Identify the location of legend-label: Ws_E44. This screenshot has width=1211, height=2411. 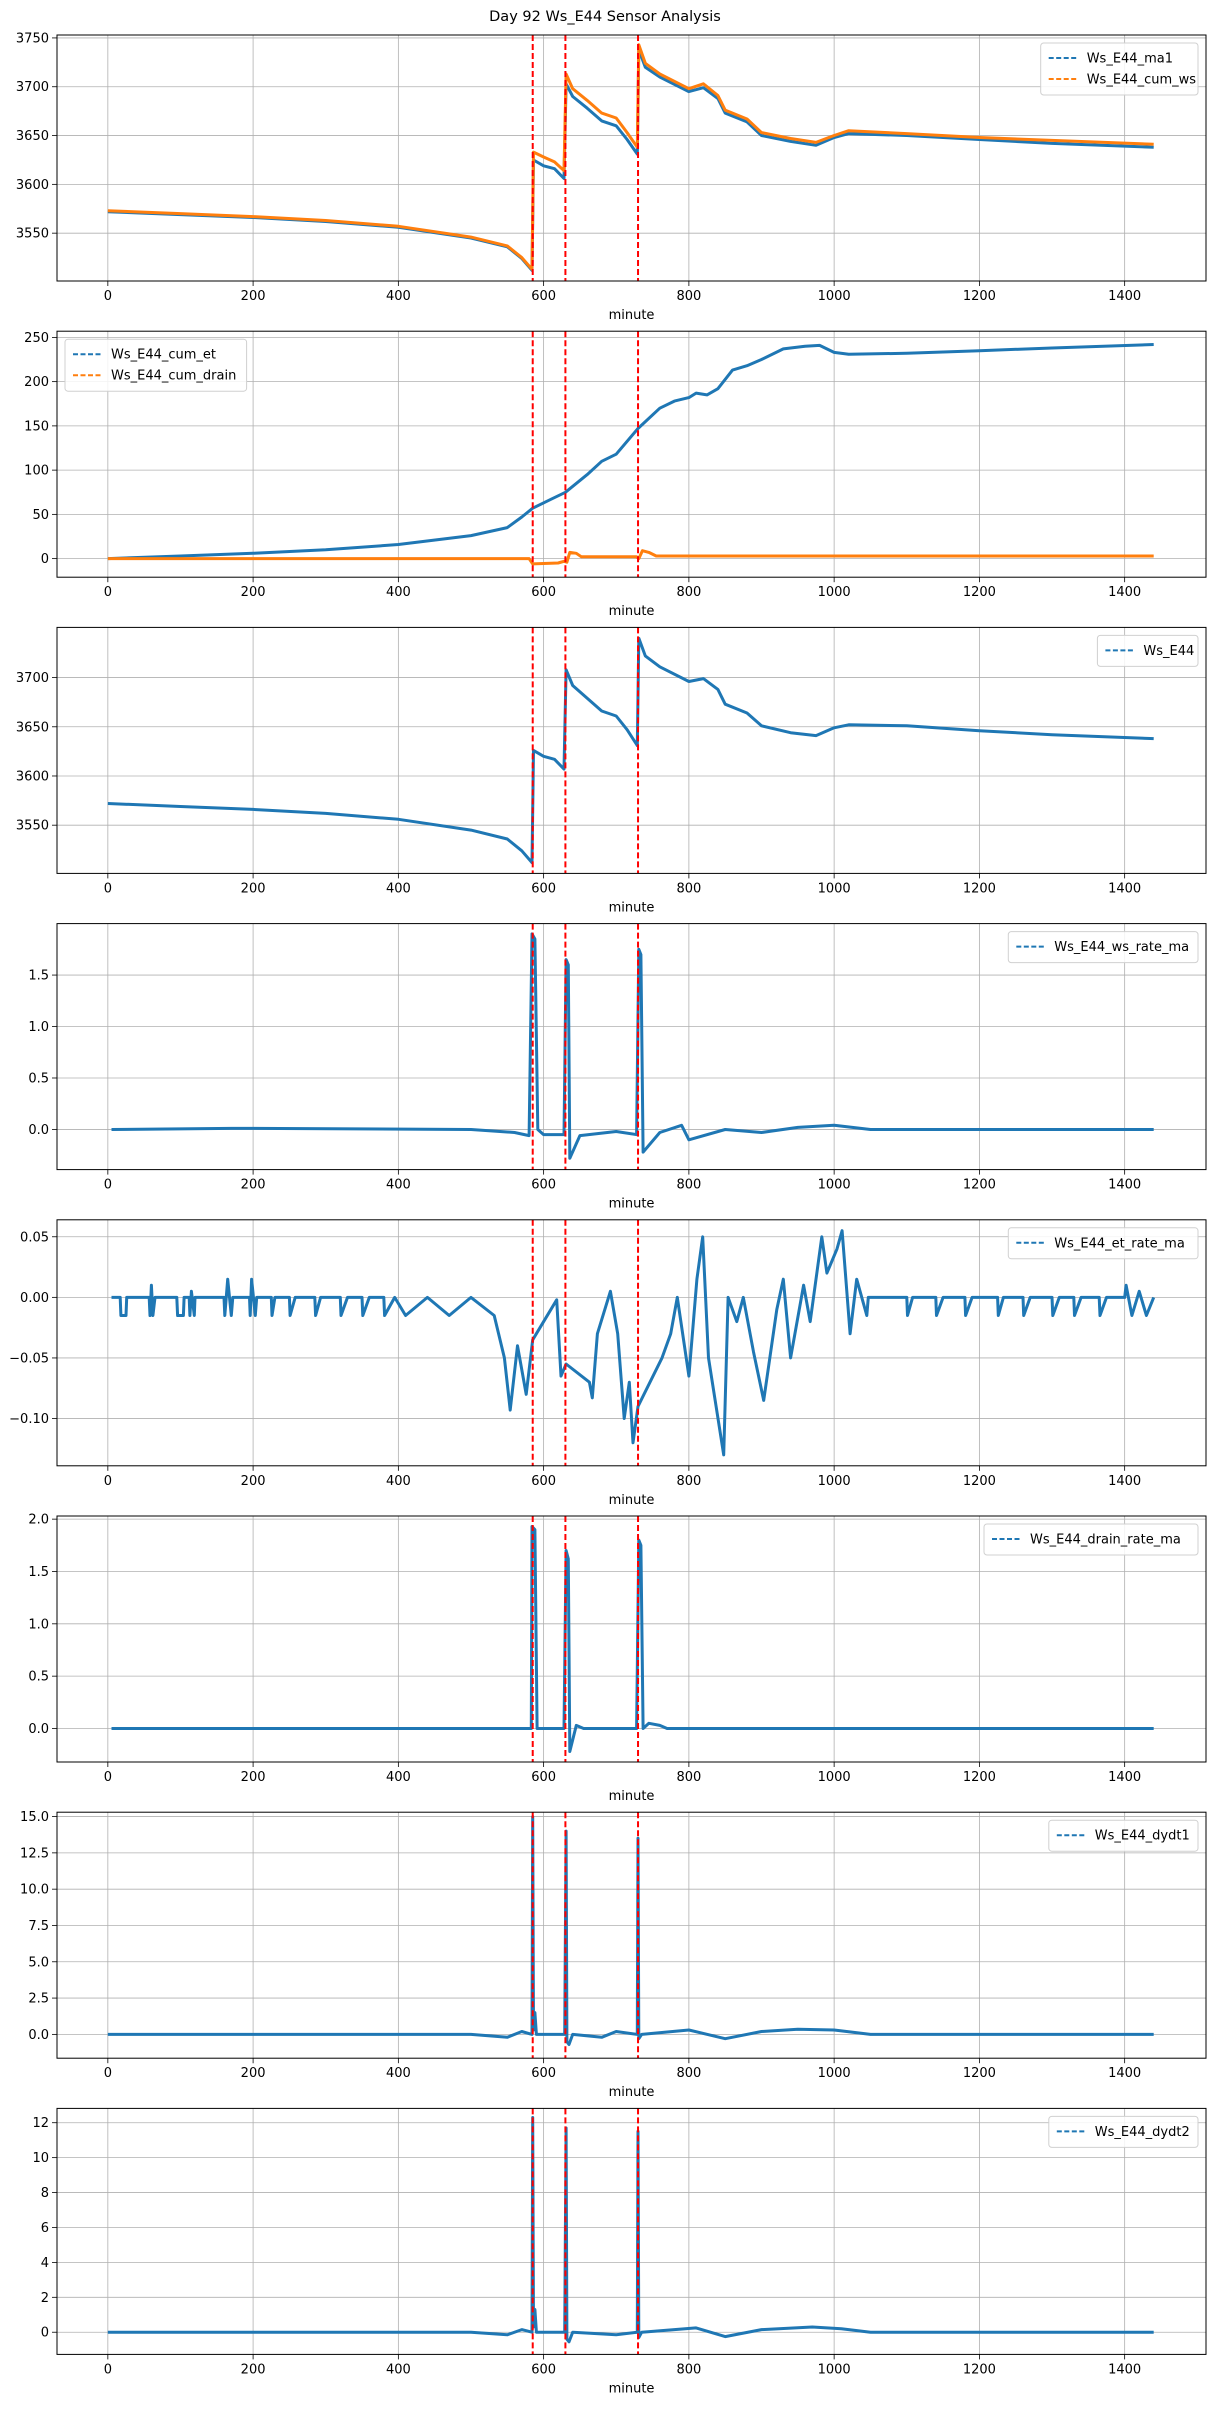
(1168, 651).